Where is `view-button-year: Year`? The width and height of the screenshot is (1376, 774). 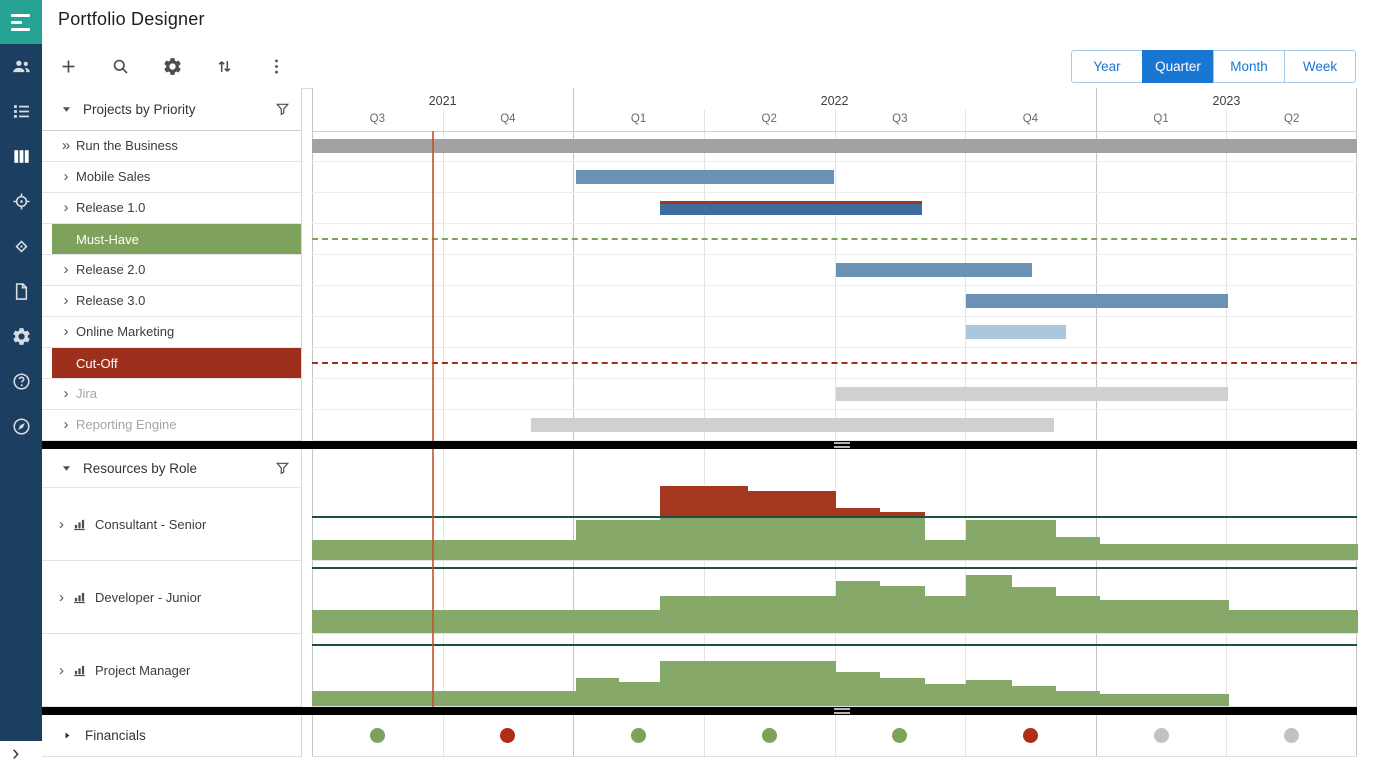 view-button-year: Year is located at coordinates (1107, 66).